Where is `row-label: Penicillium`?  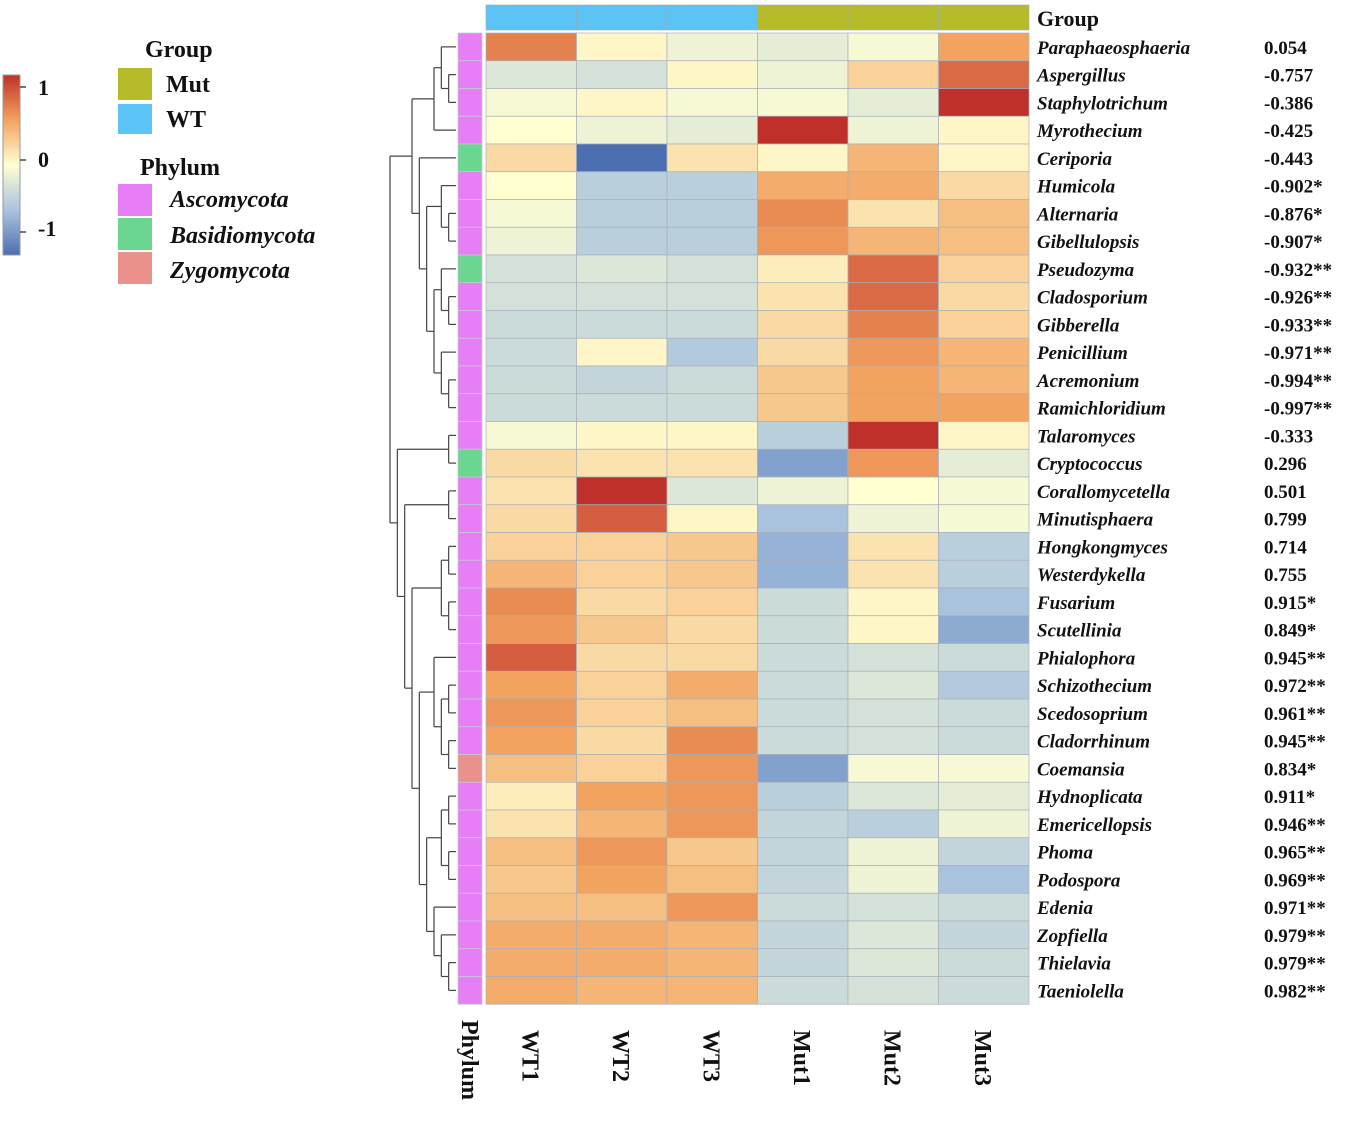
row-label: Penicillium is located at coordinates (1082, 353).